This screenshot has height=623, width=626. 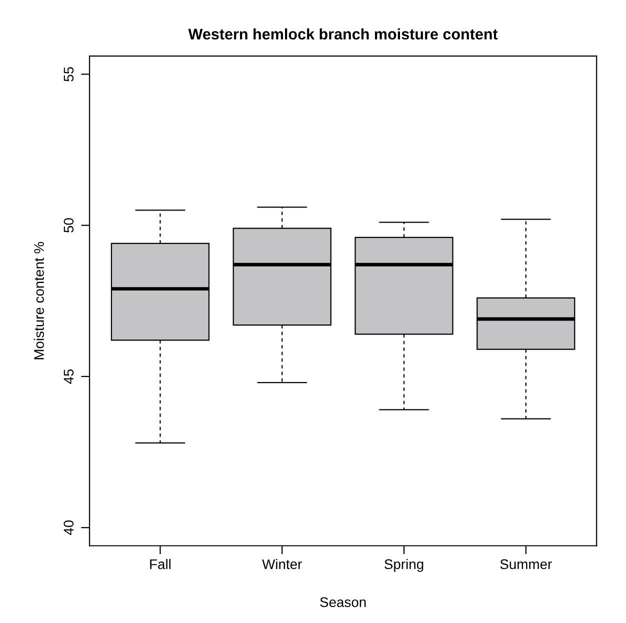 I want to click on x-axis-title: Season, so click(x=343, y=602).